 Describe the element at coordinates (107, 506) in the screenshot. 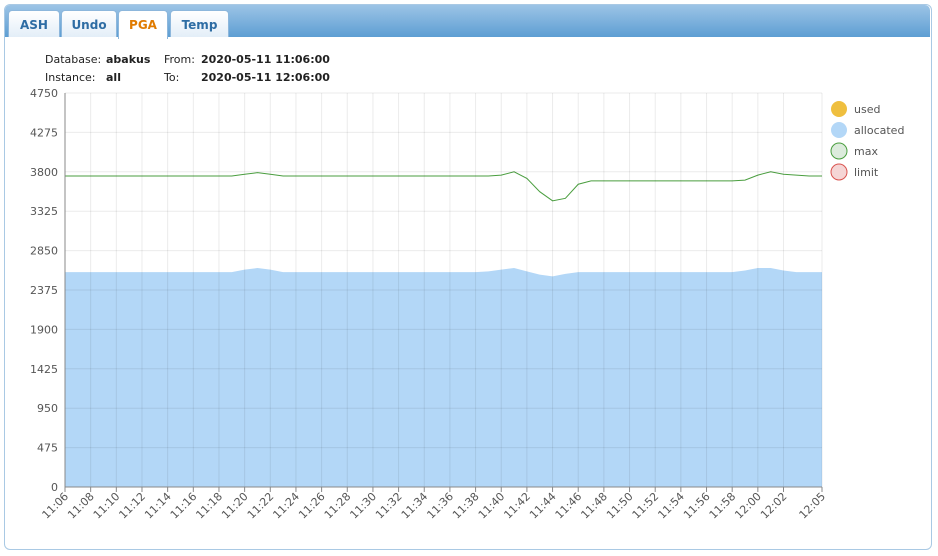

I see `x-tick-label: 11:10` at that location.